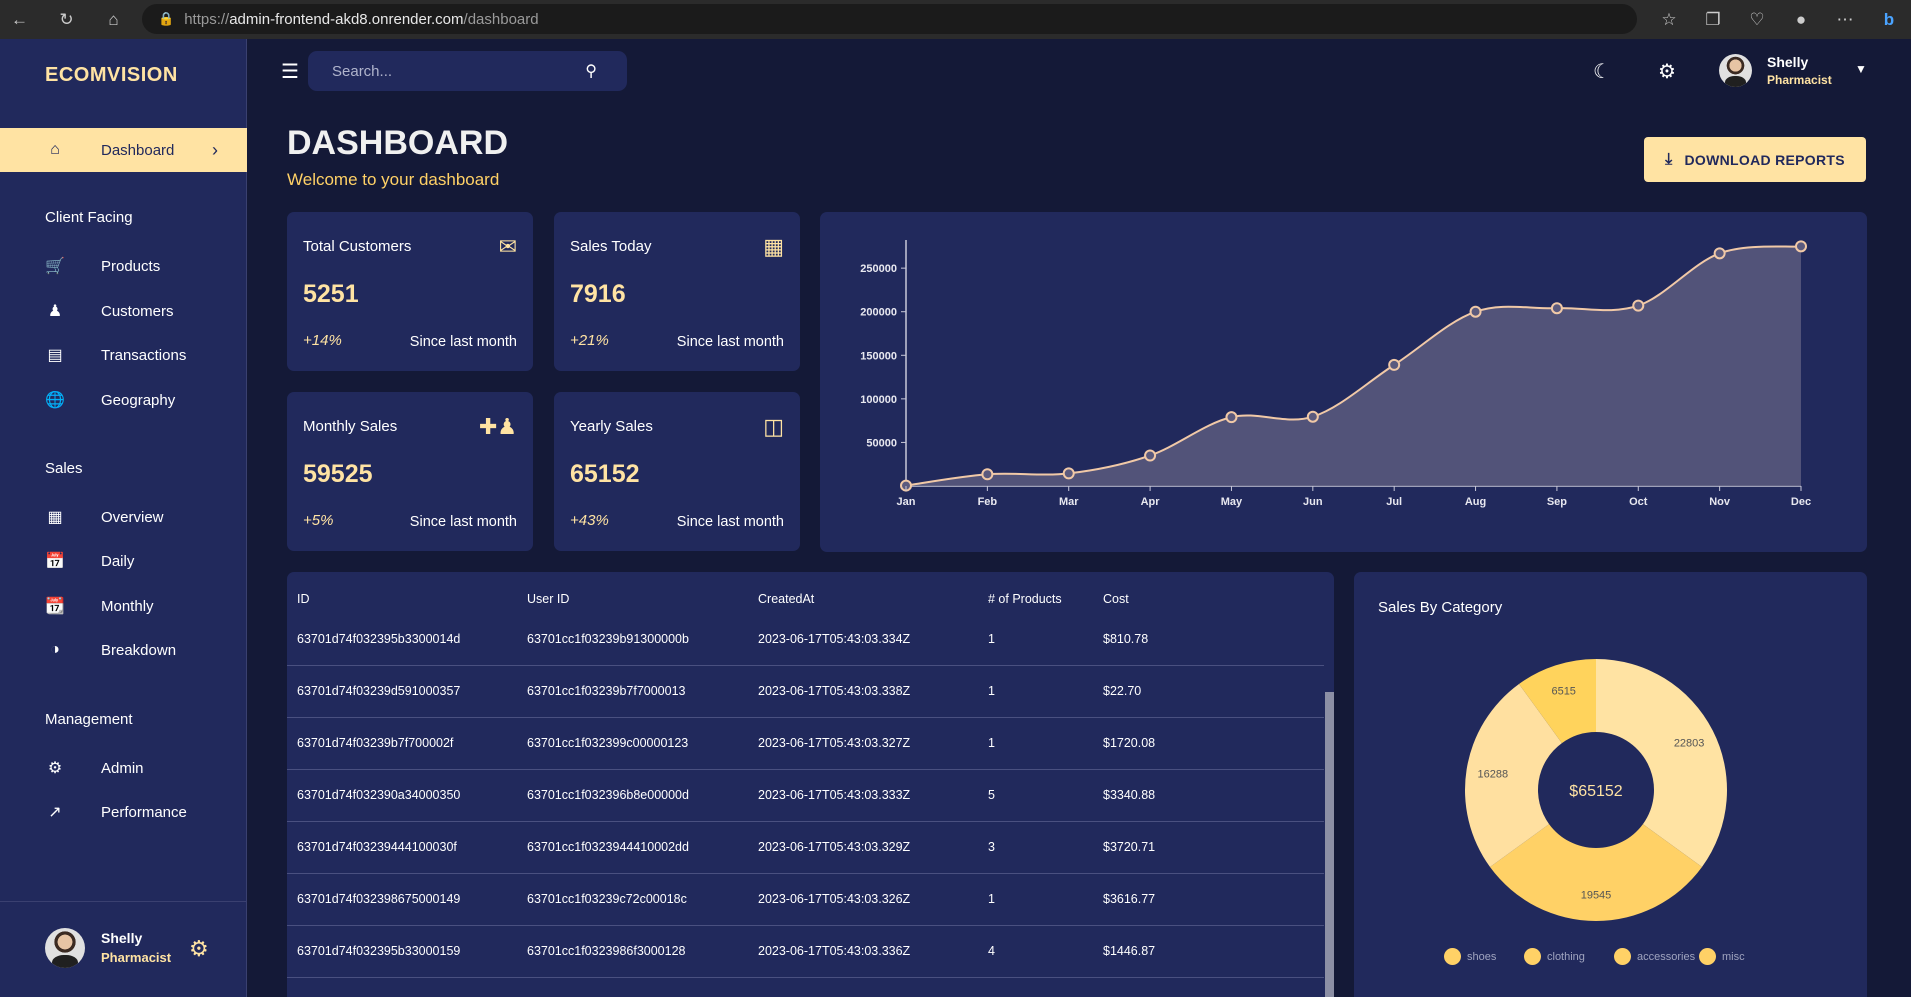 This screenshot has width=1911, height=997. What do you see at coordinates (123, 561) in the screenshot?
I see `sidebar-item-daily: 📅 Daily` at bounding box center [123, 561].